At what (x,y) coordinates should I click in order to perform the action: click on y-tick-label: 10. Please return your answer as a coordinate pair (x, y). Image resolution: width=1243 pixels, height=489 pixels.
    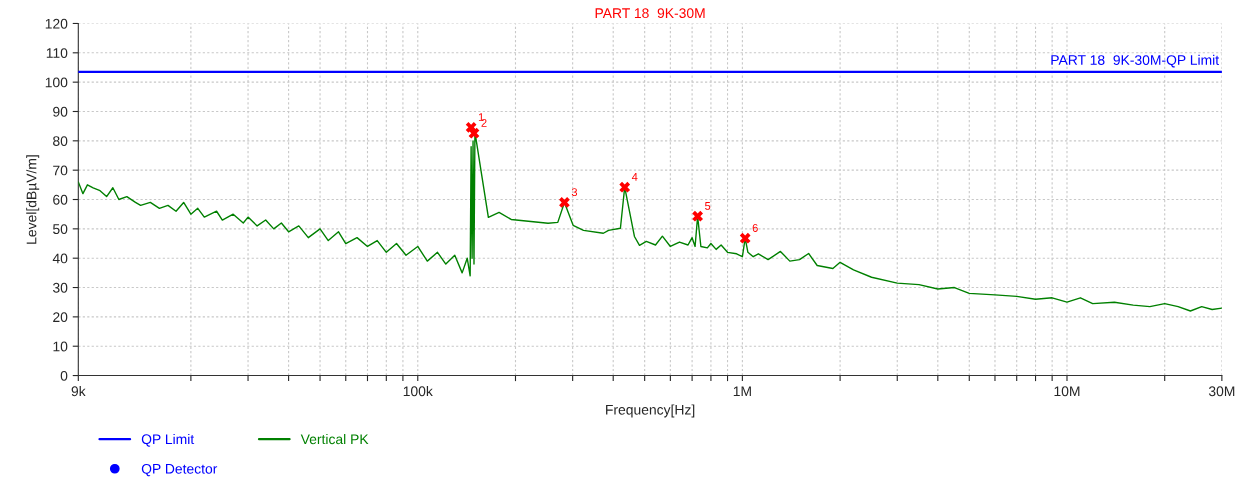
    Looking at the image, I should click on (60, 346).